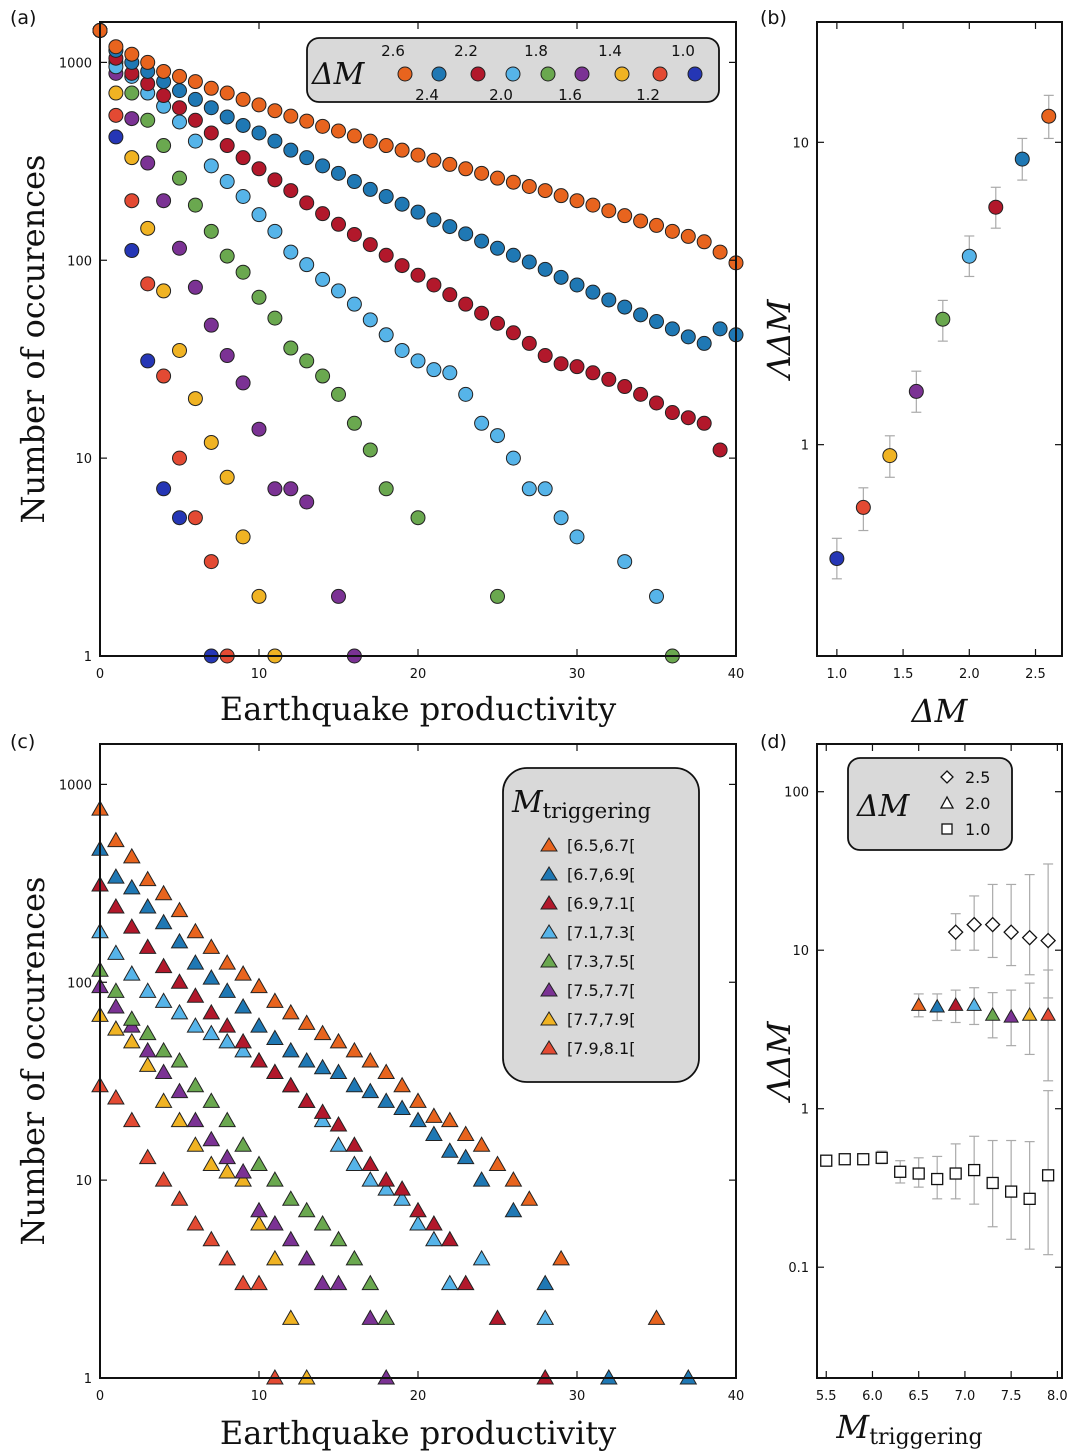 The image size is (1078, 1454). What do you see at coordinates (601, 961) in the screenshot?
I see `panel-c-legend-label: [7.3,7.5[` at bounding box center [601, 961].